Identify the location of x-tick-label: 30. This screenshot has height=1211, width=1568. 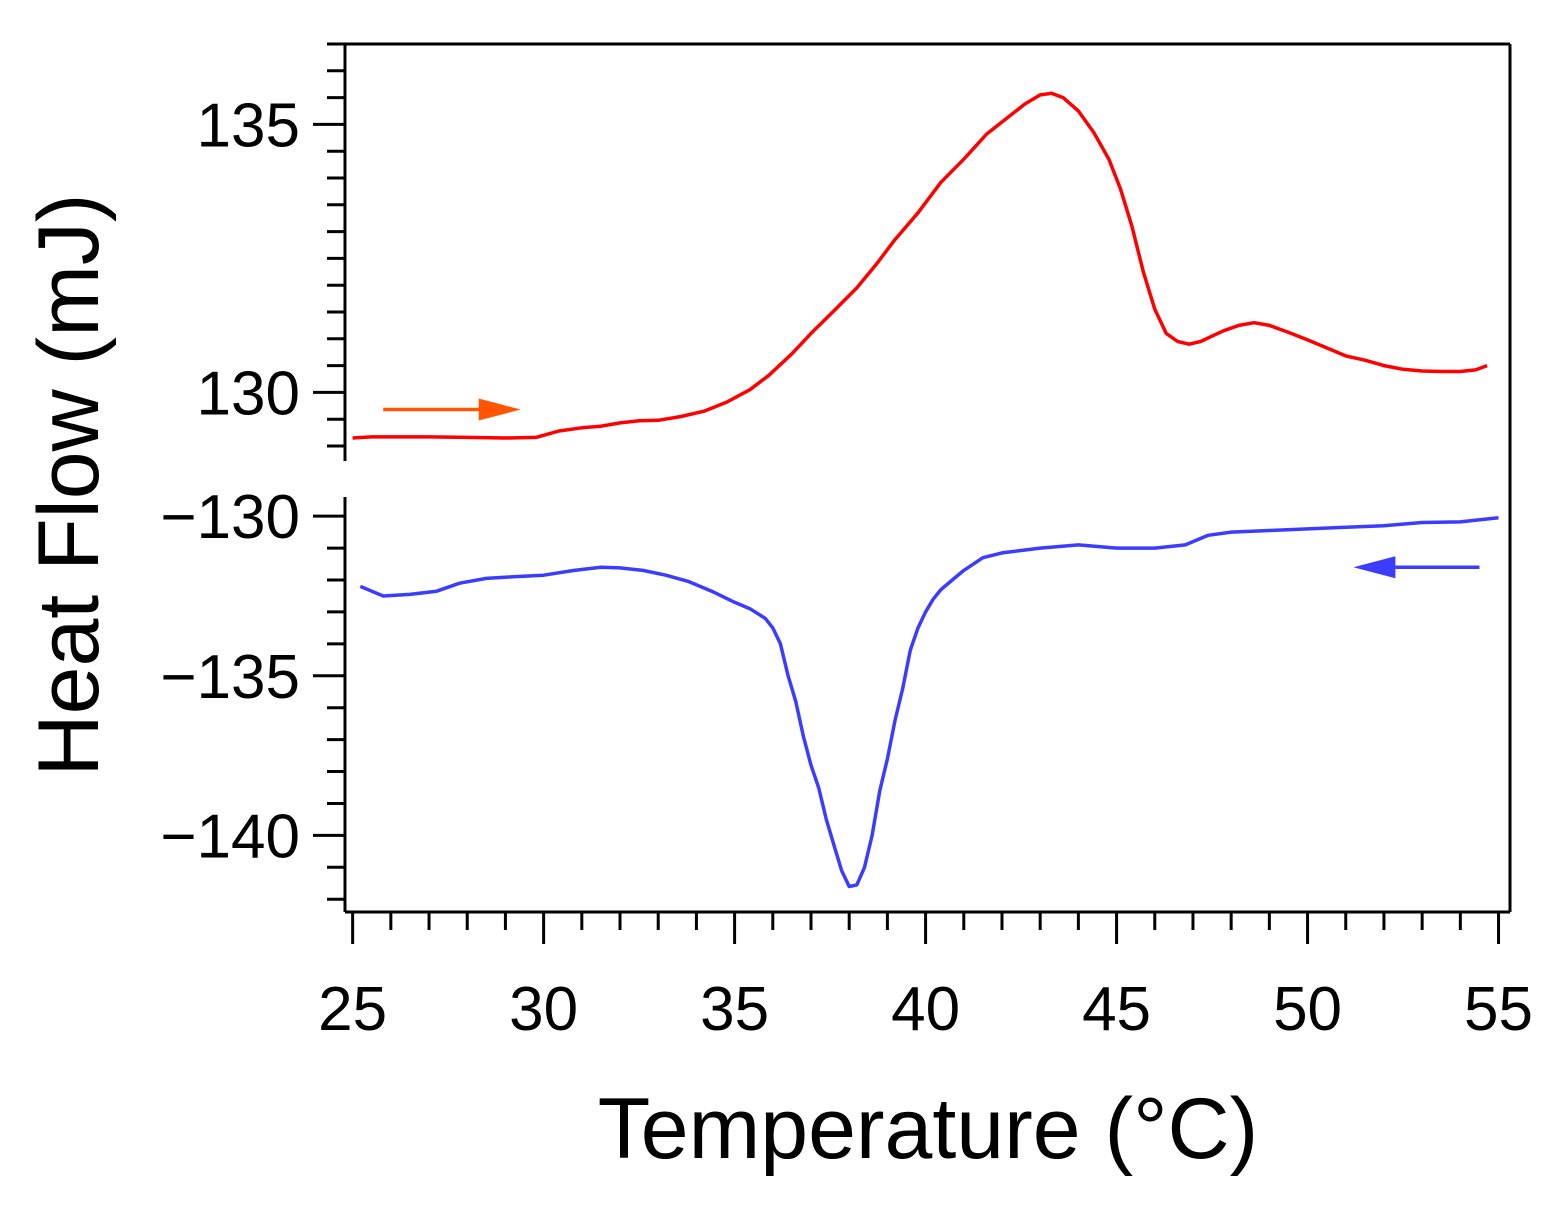
(543, 1009).